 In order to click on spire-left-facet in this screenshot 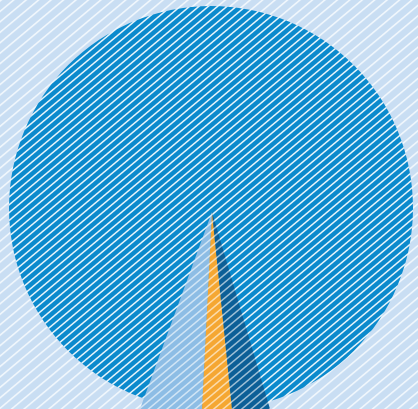, I will do `click(176, 310)`.